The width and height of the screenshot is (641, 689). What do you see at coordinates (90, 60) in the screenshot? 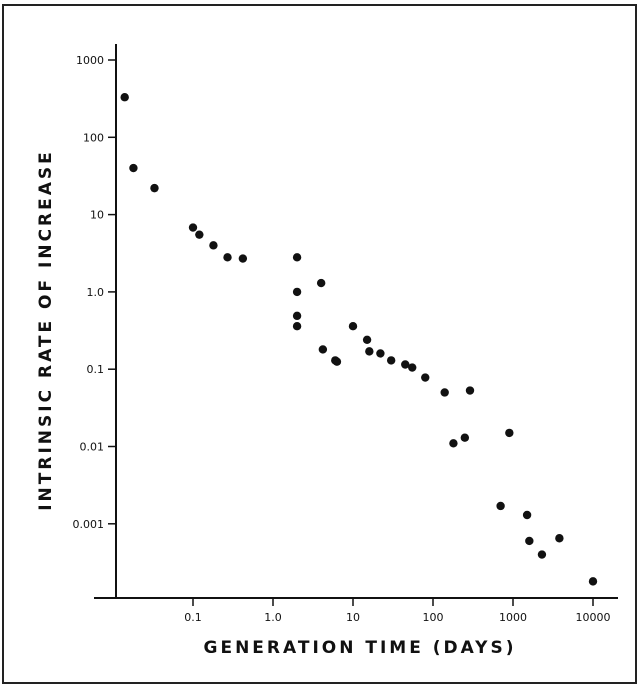
I see `y-tick-label: 1000` at bounding box center [90, 60].